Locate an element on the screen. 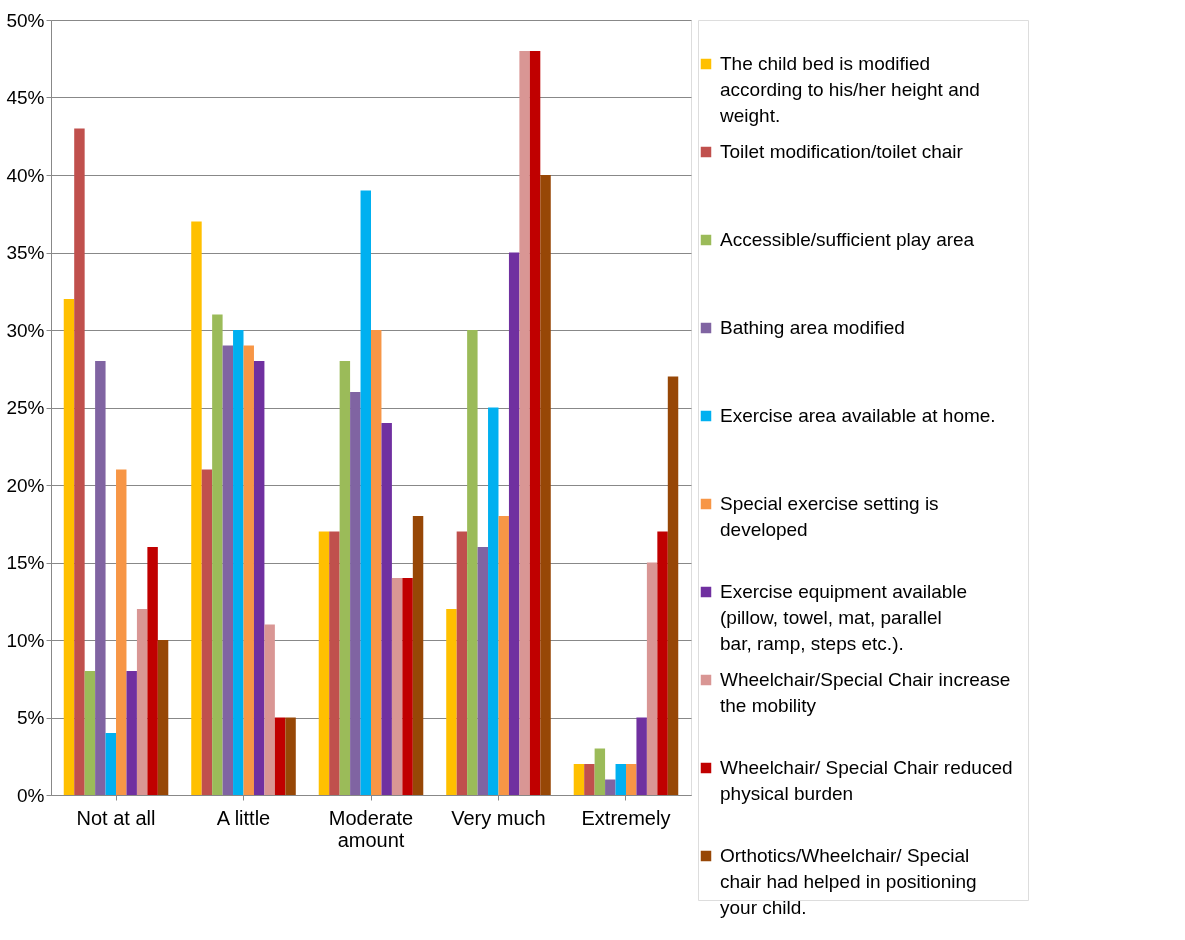 This screenshot has width=1185, height=940. x-tick-label: Moderate amount is located at coordinates (371, 828).